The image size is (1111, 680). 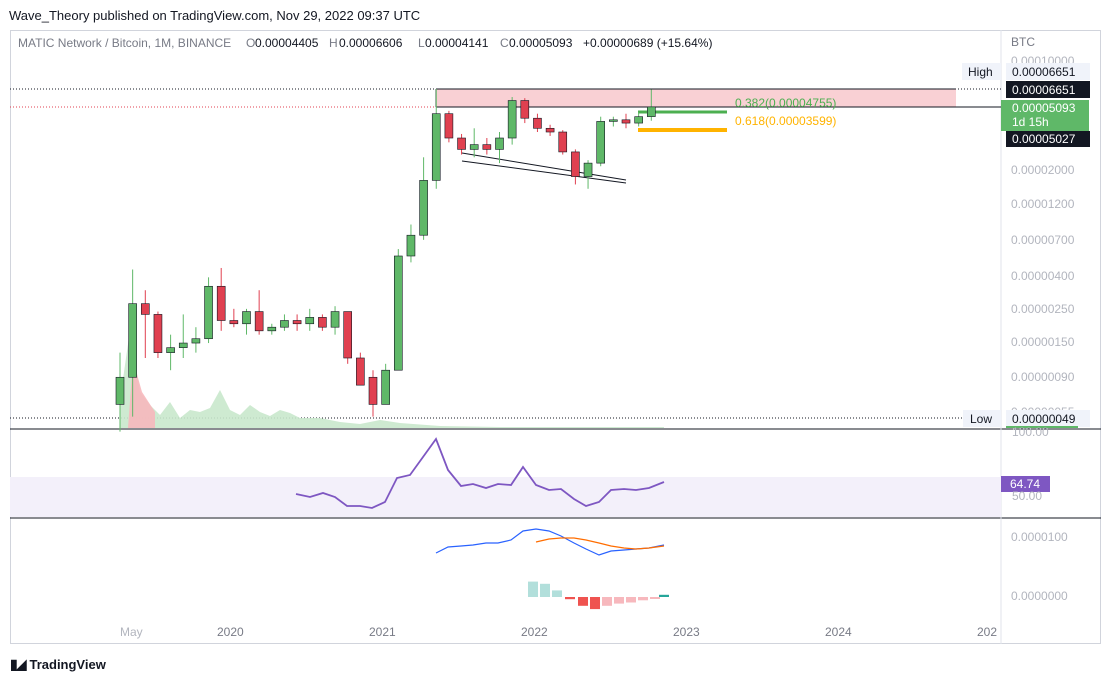 I want to click on rsi-value-bg, so click(x=1025, y=484).